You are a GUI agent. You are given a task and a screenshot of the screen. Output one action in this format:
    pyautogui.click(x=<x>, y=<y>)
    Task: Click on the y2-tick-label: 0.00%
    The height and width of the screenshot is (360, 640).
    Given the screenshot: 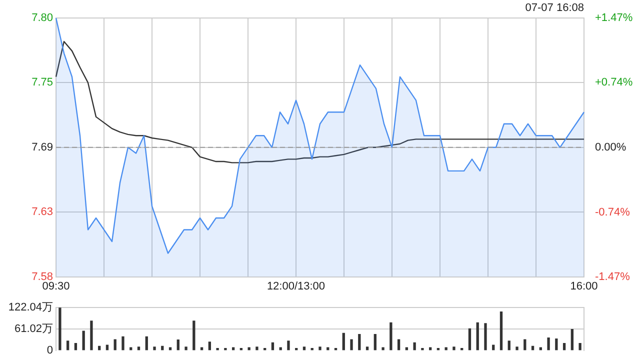 What is the action you would take?
    pyautogui.click(x=610, y=147)
    